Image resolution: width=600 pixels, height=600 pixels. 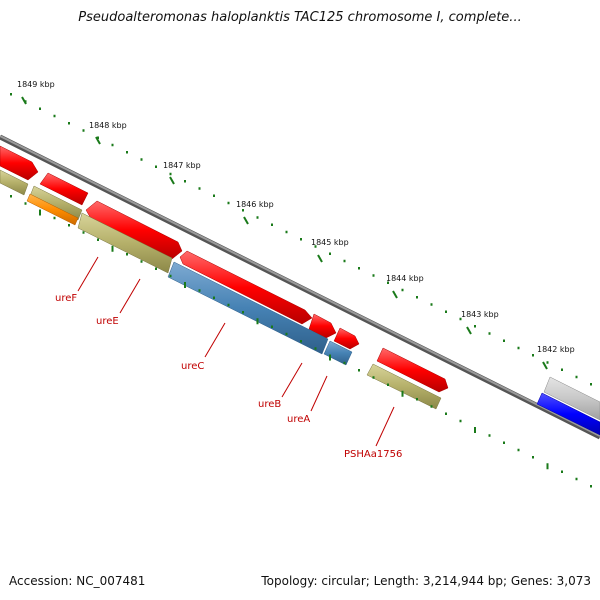 What do you see at coordinates (107, 321) in the screenshot?
I see `gene-label: ureE` at bounding box center [107, 321].